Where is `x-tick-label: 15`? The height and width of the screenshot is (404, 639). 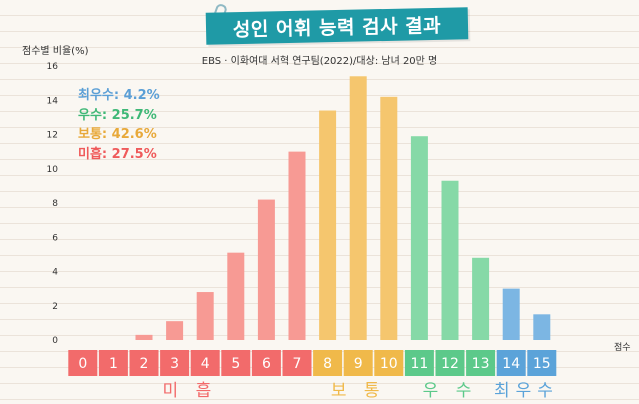 x-tick-label: 15 is located at coordinates (542, 364).